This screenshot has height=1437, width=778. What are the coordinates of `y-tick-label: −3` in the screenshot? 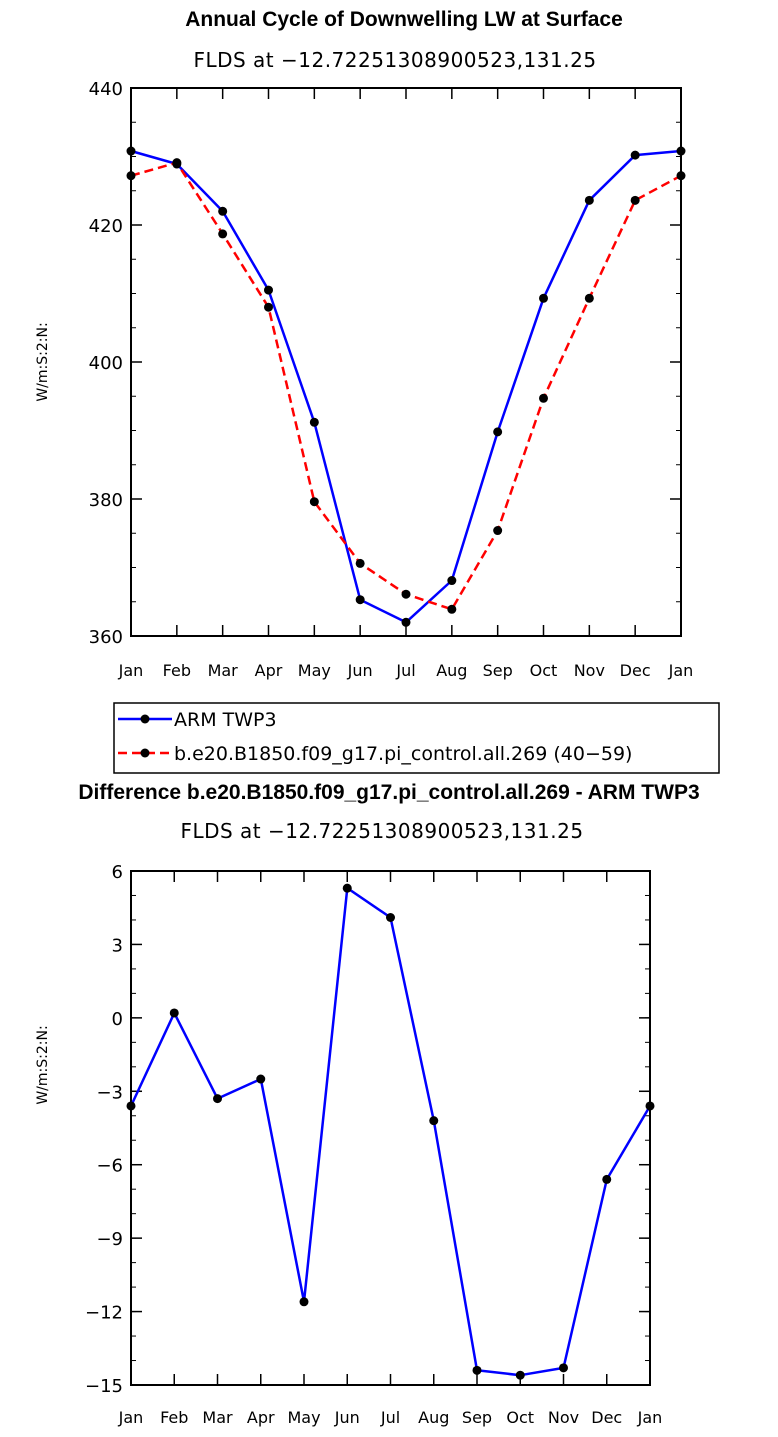 It's located at (109, 1092).